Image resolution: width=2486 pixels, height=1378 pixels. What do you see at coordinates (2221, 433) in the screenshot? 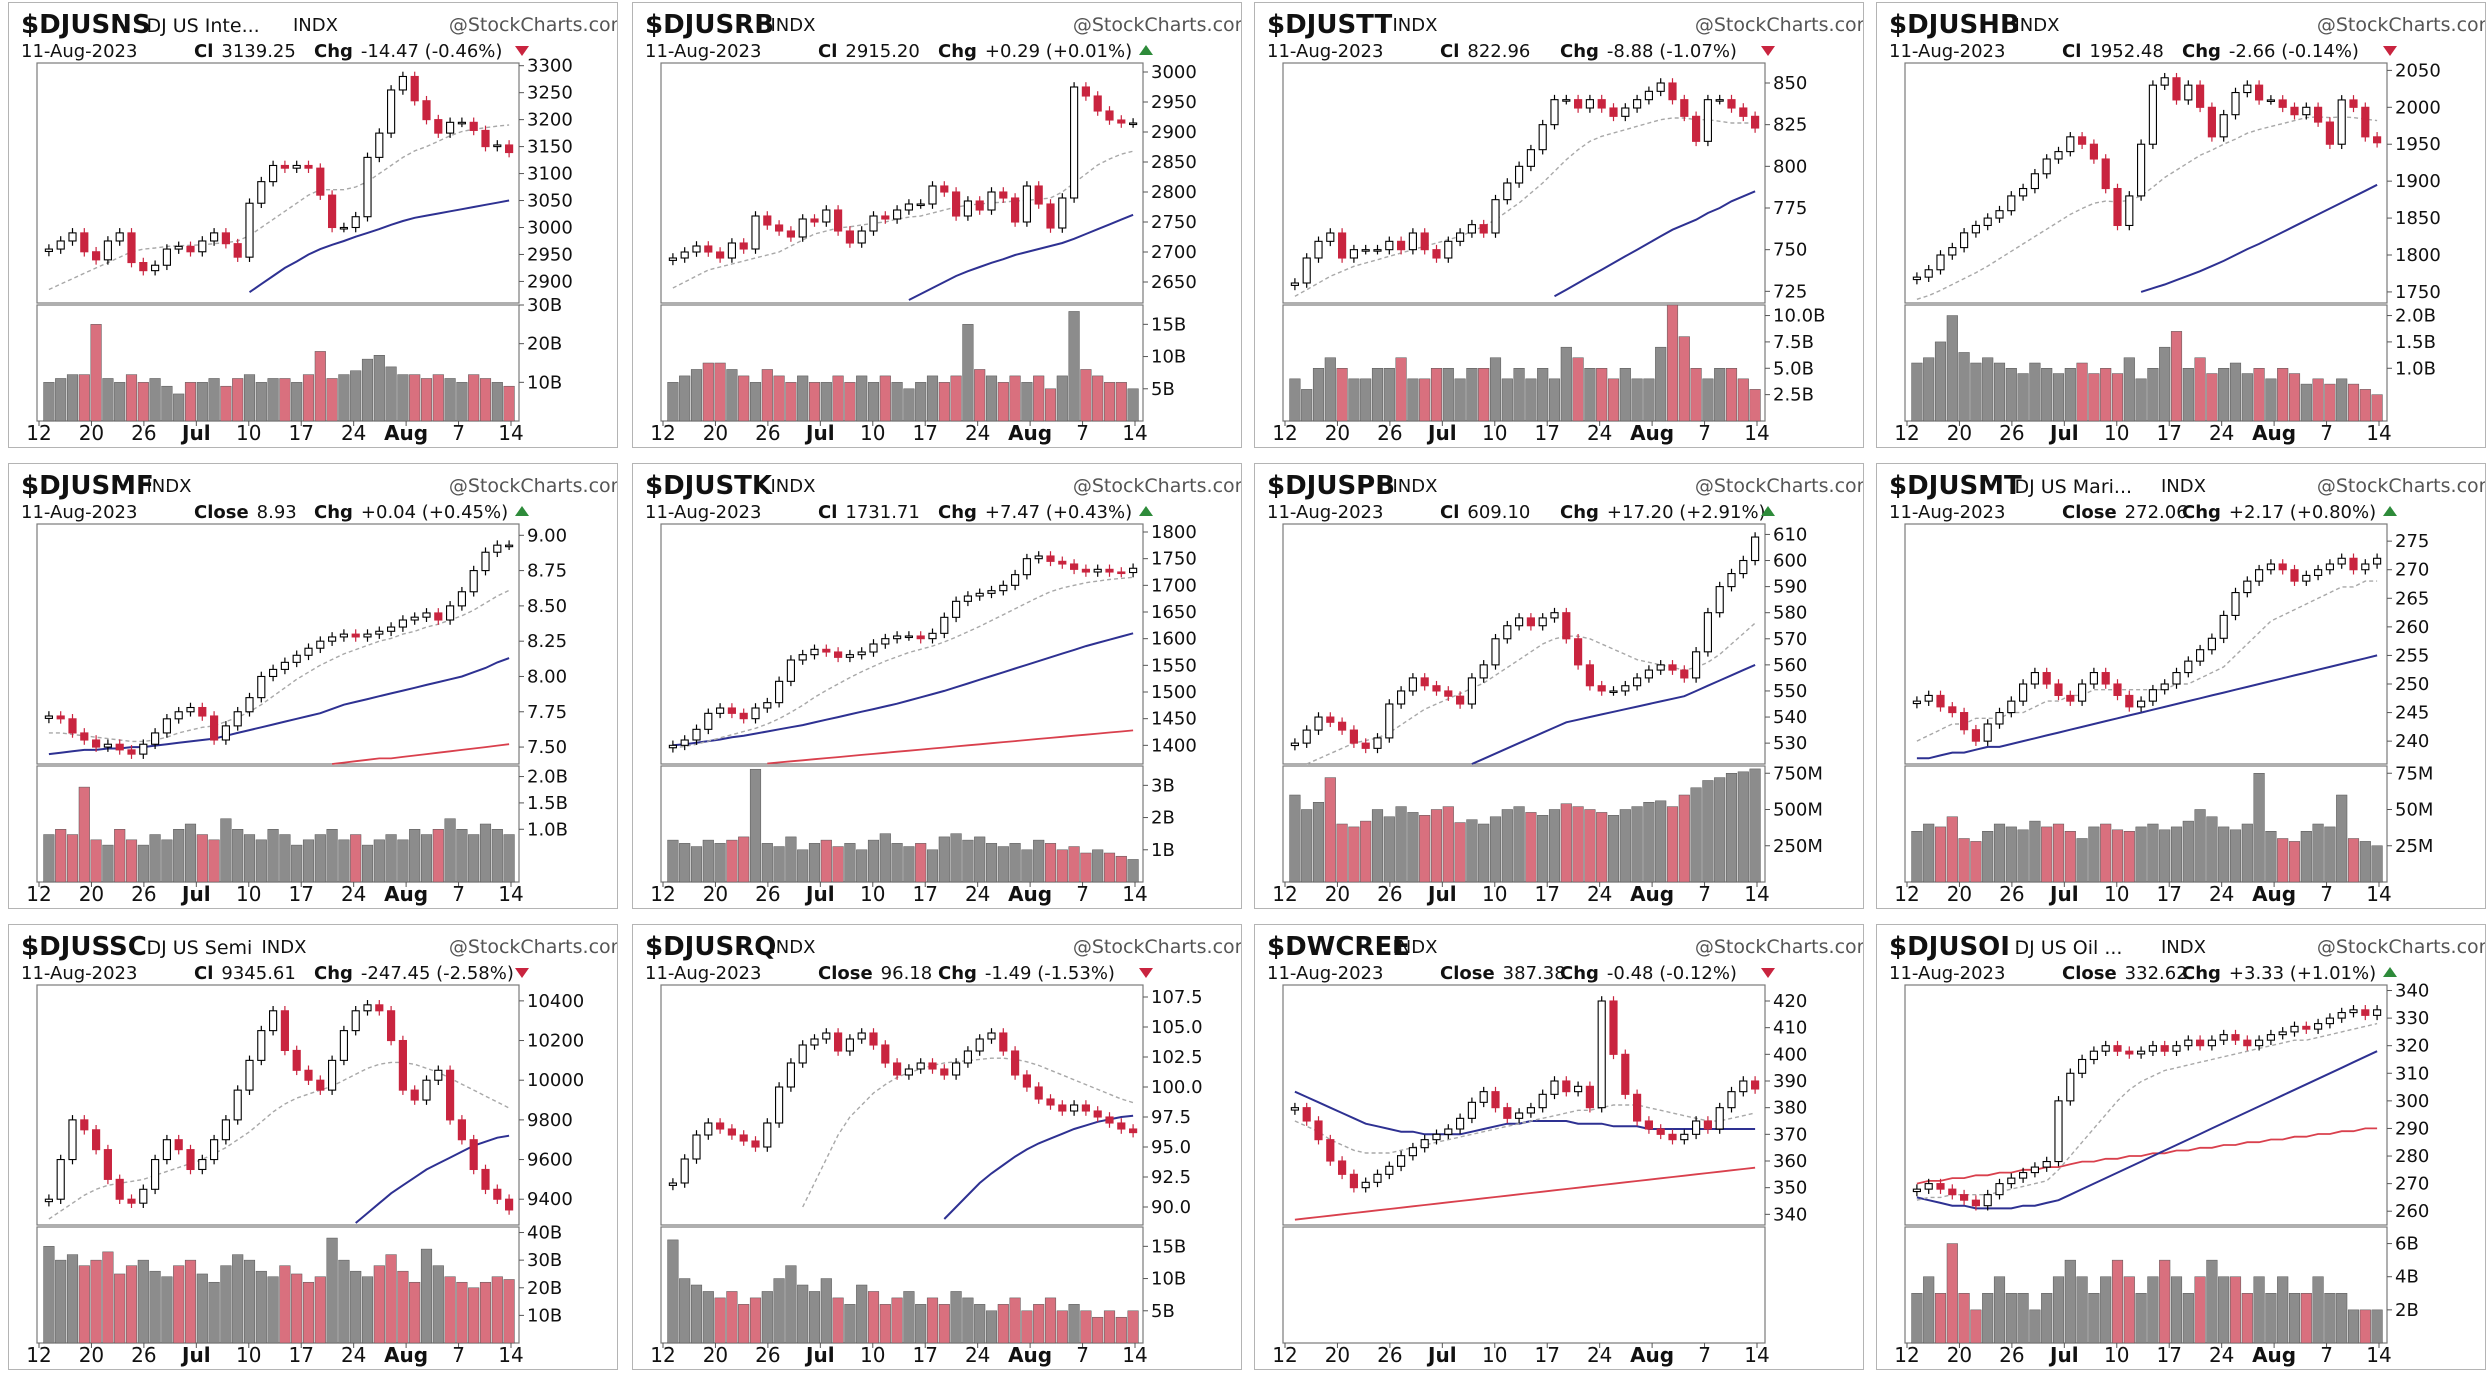
I see `date-tick-label: 24` at bounding box center [2221, 433].